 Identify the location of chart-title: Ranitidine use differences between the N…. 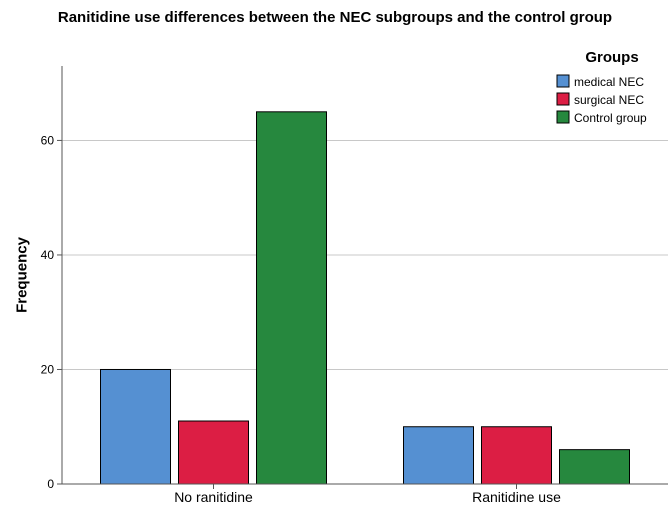
(335, 17).